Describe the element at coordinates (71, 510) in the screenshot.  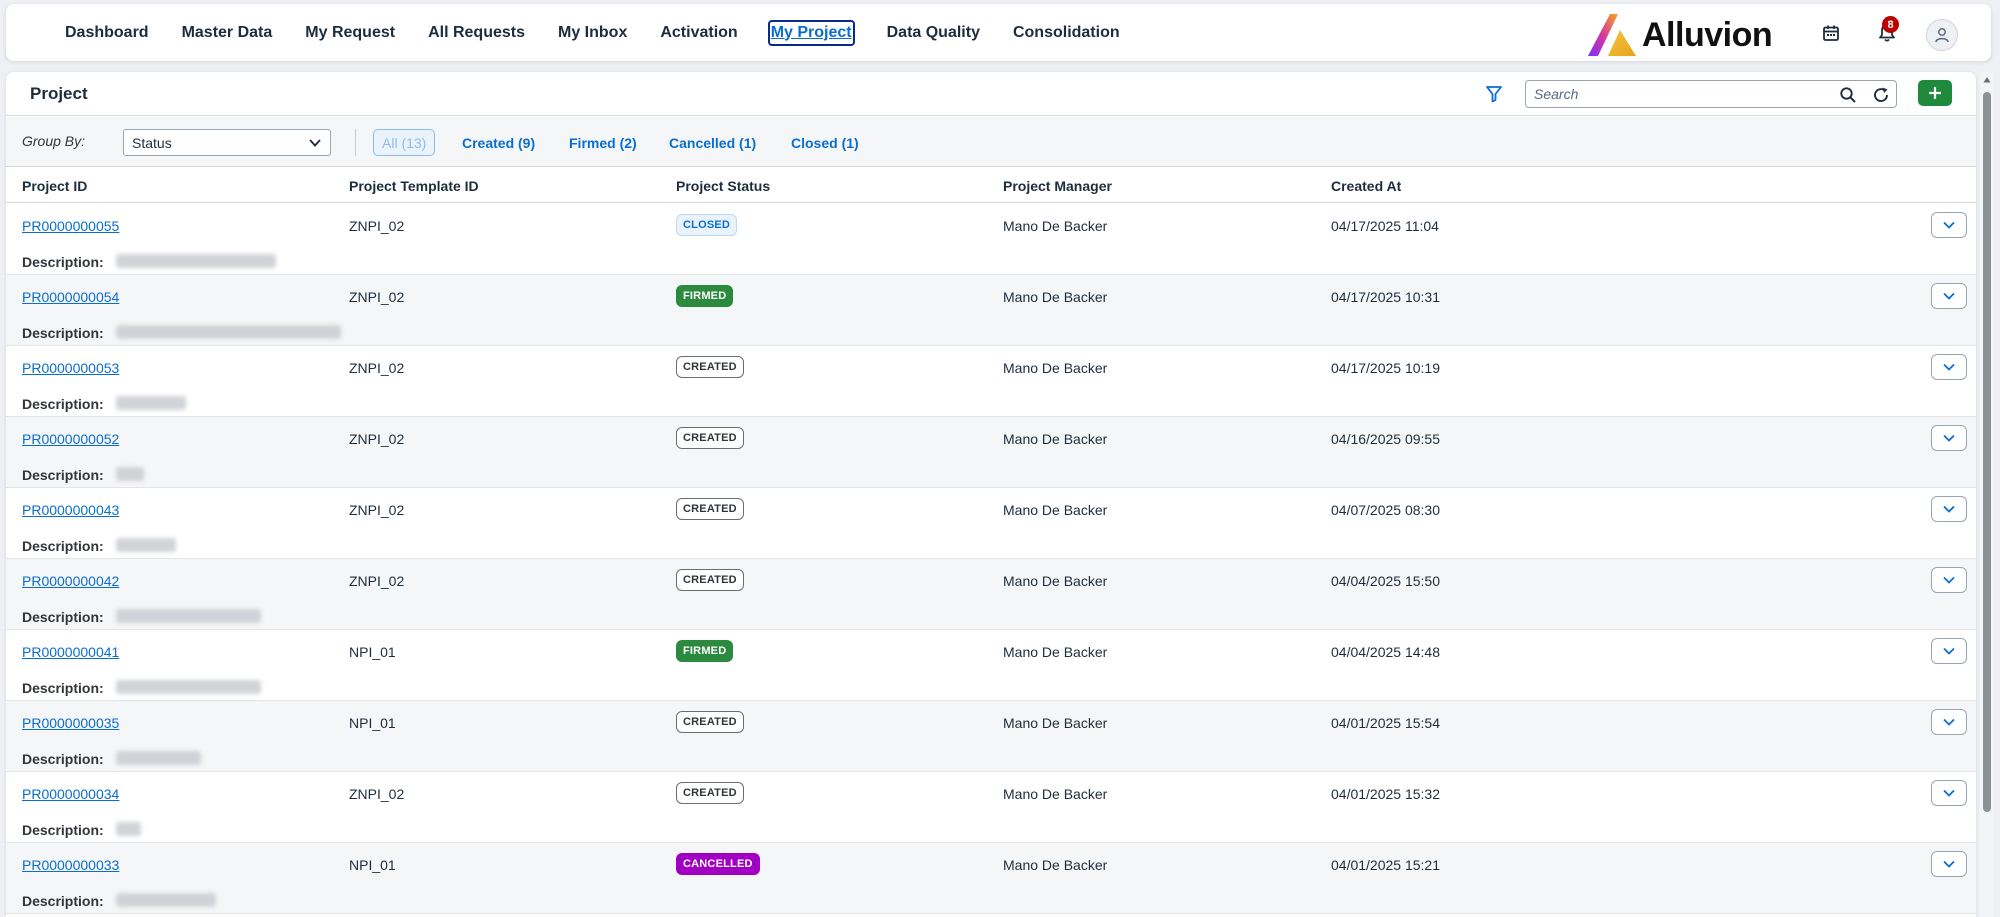
I see `project-id-link: PR0000000043` at that location.